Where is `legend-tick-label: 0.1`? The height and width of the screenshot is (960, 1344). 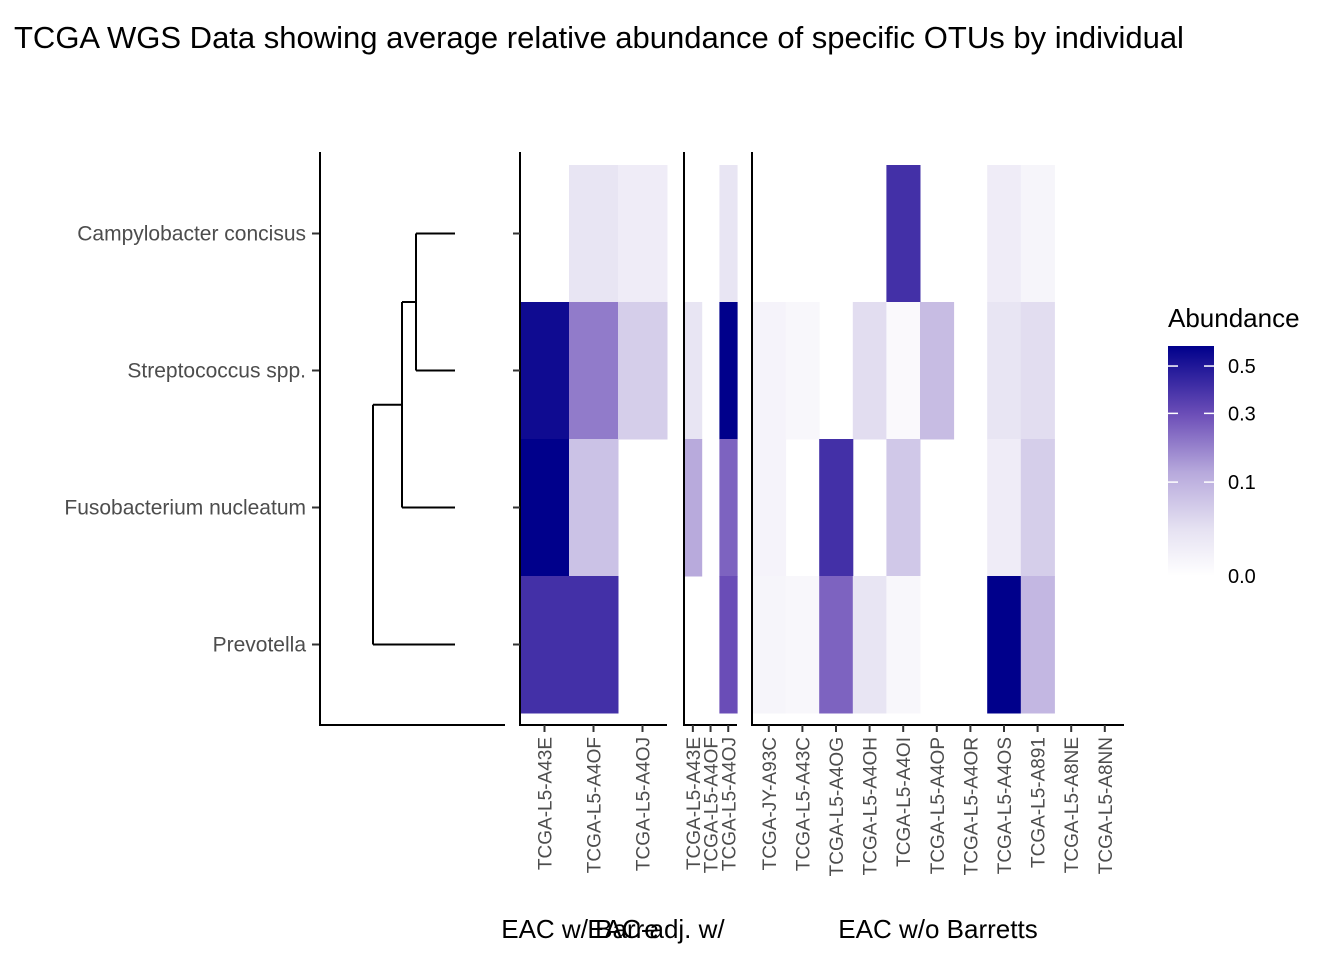 legend-tick-label: 0.1 is located at coordinates (1242, 483).